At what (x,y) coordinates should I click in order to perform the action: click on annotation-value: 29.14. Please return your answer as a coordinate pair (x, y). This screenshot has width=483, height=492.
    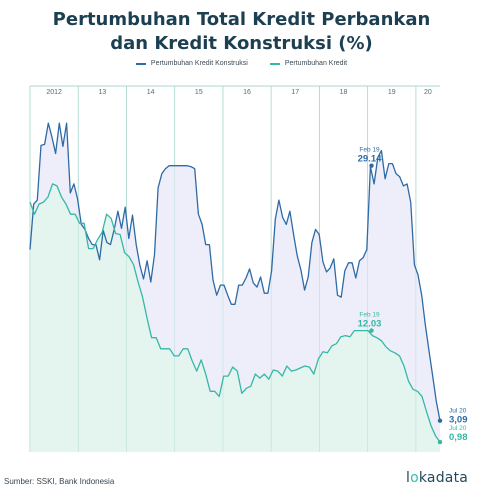
    Looking at the image, I should click on (370, 159).